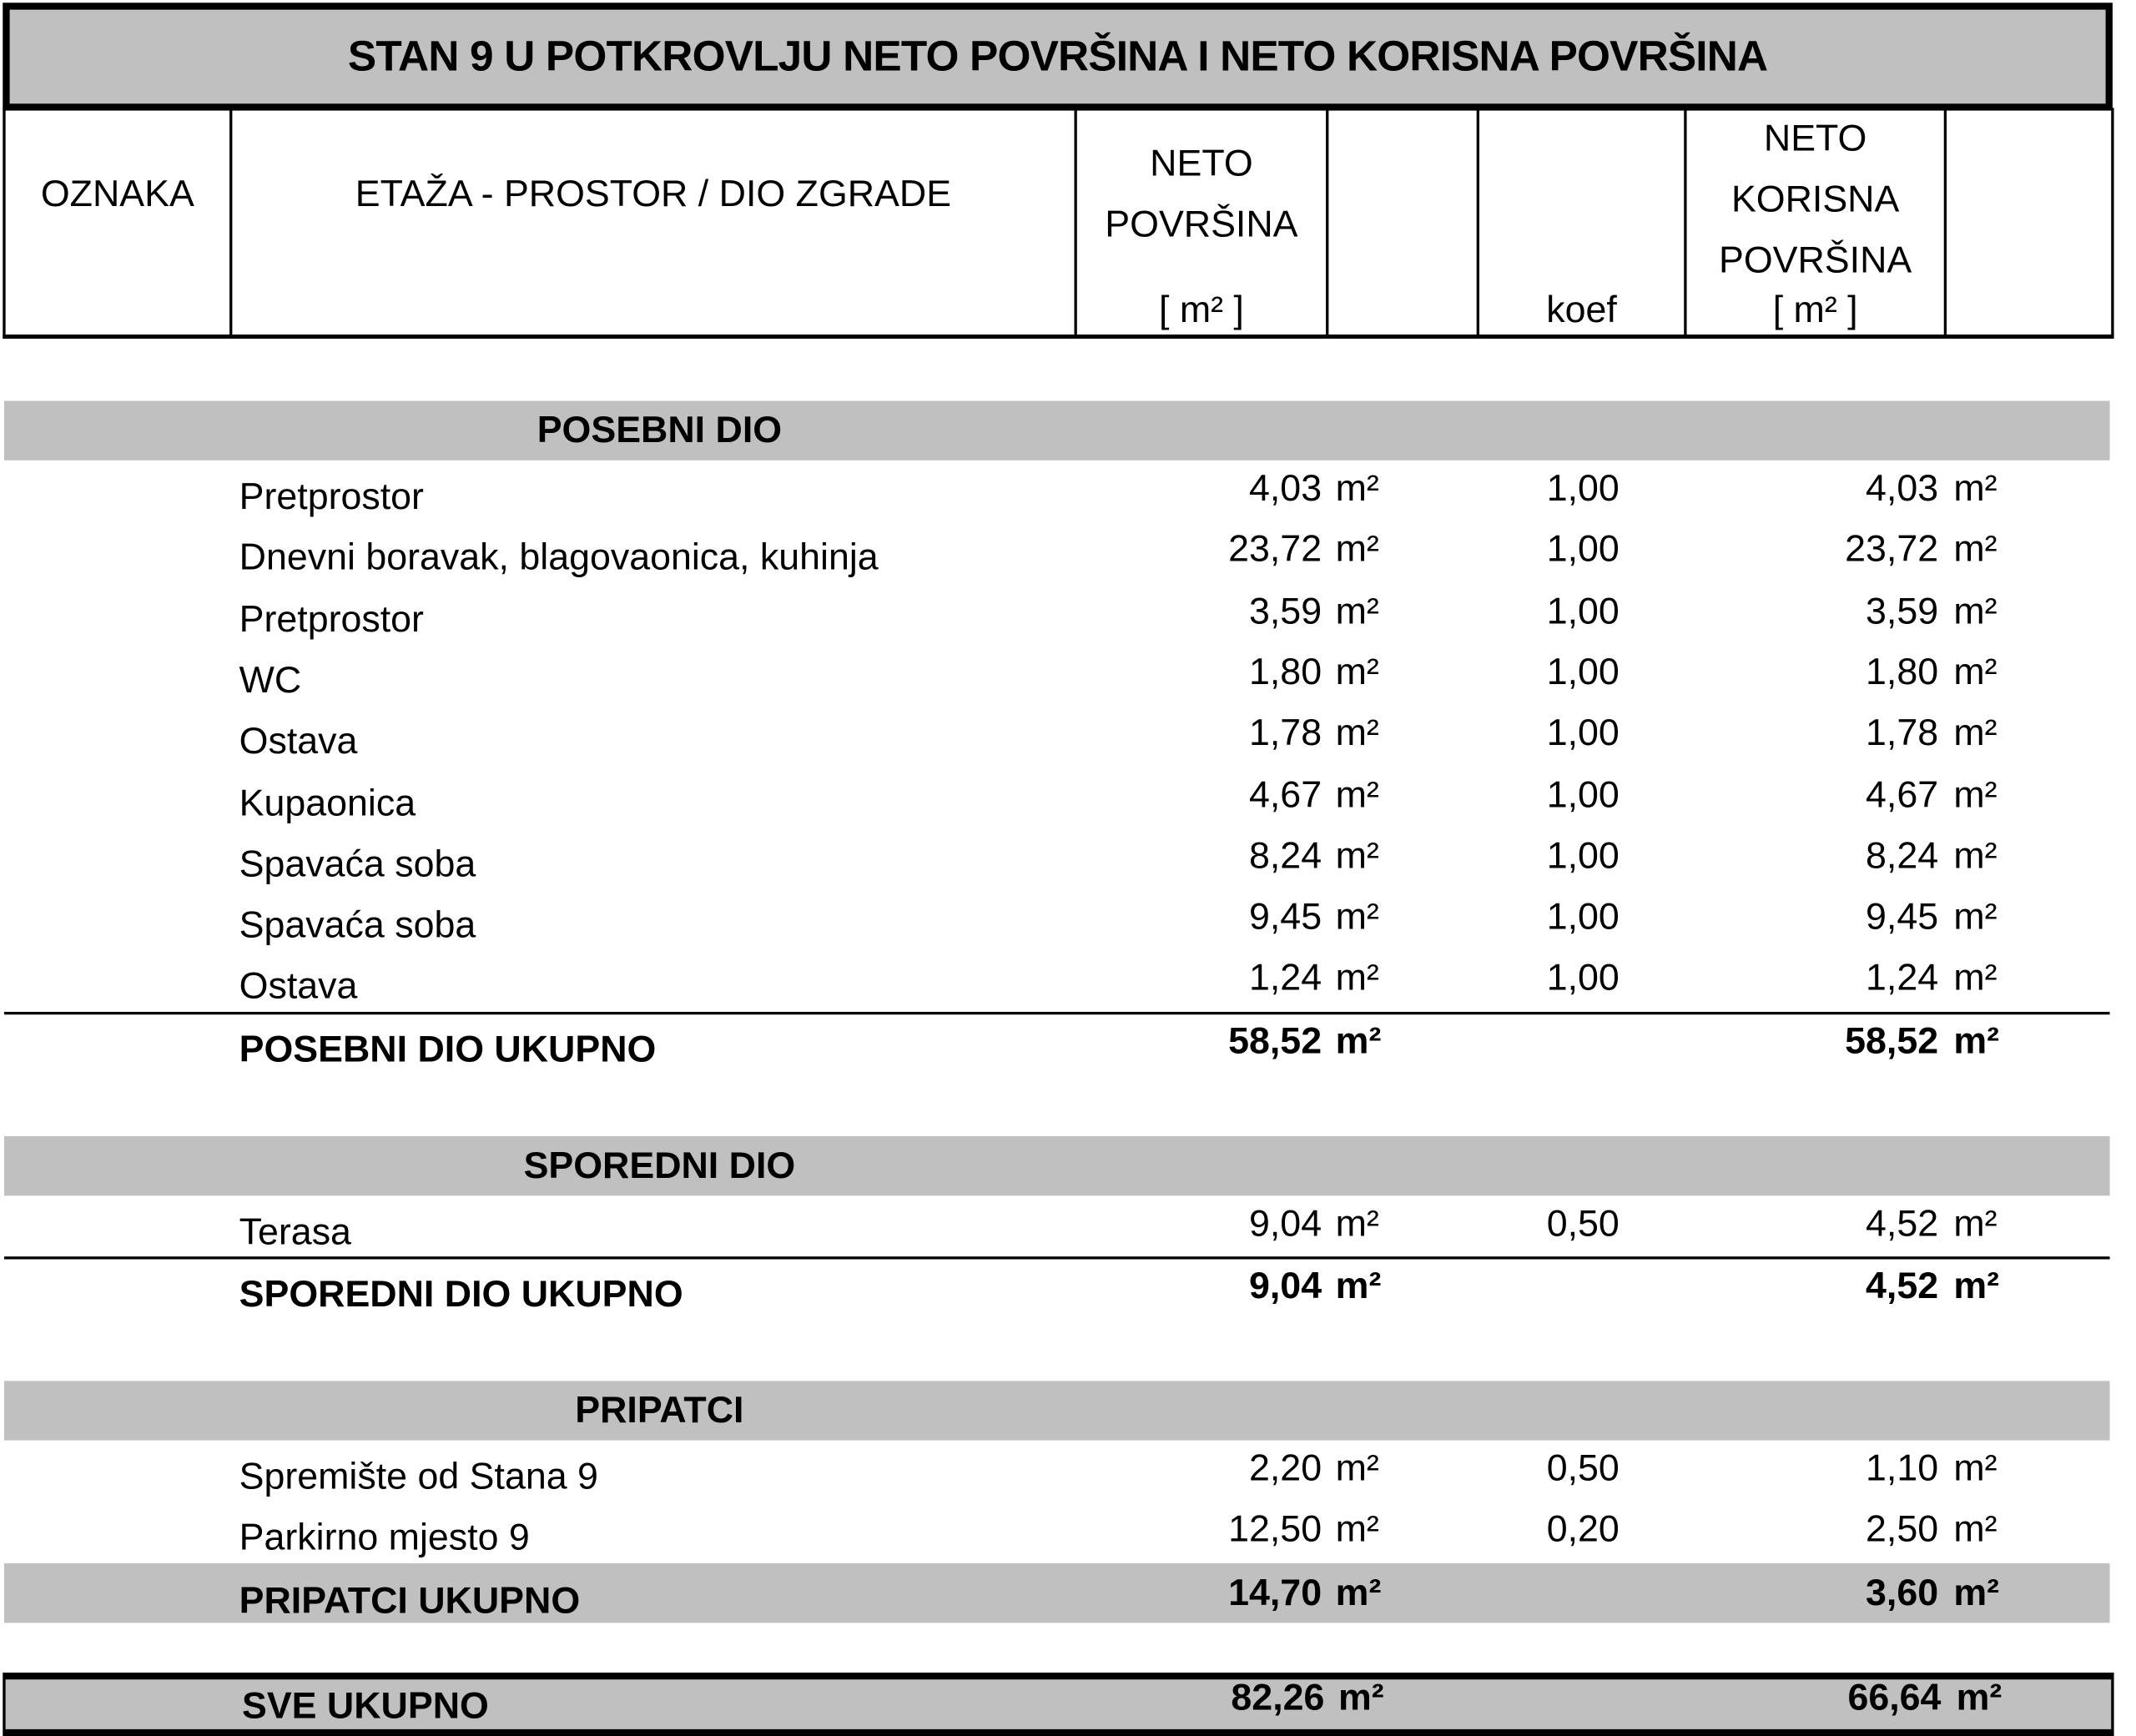  I want to click on header-koef: koef, so click(1581, 310).